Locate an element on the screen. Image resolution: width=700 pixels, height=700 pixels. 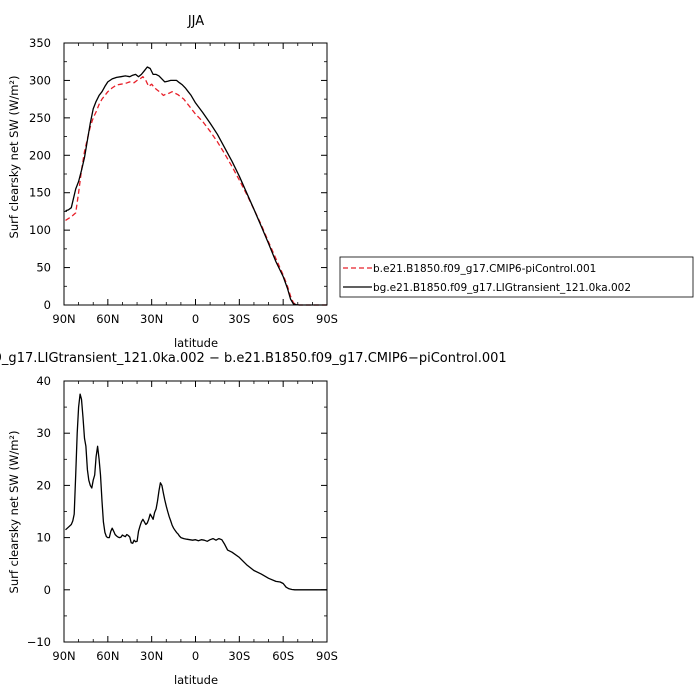
bottom-y-tick-label: 30 is located at coordinates (43, 433).